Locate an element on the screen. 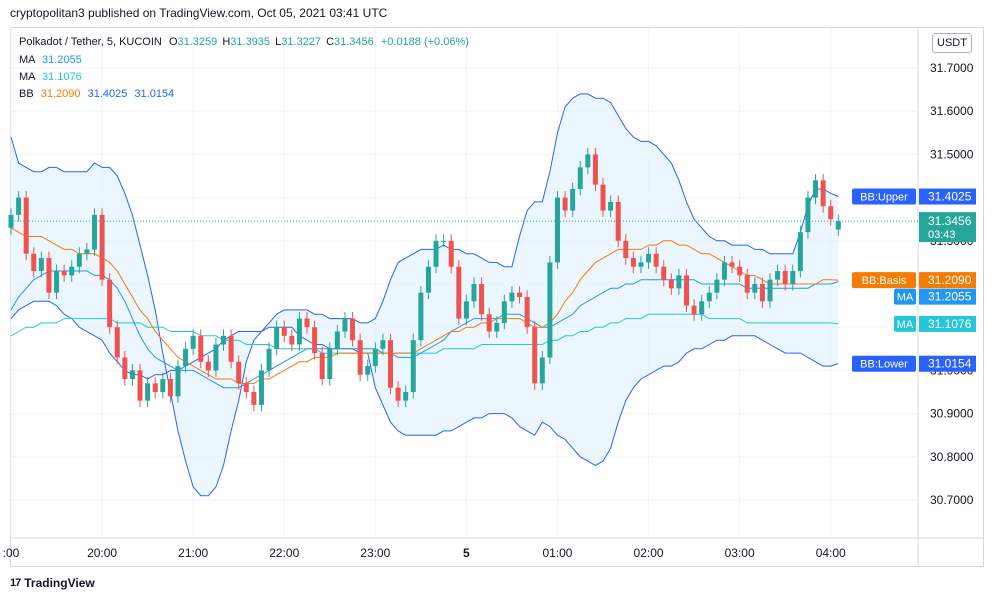 Image resolution: width=993 pixels, height=602 pixels. time-tick-label: :00 is located at coordinates (11, 553).